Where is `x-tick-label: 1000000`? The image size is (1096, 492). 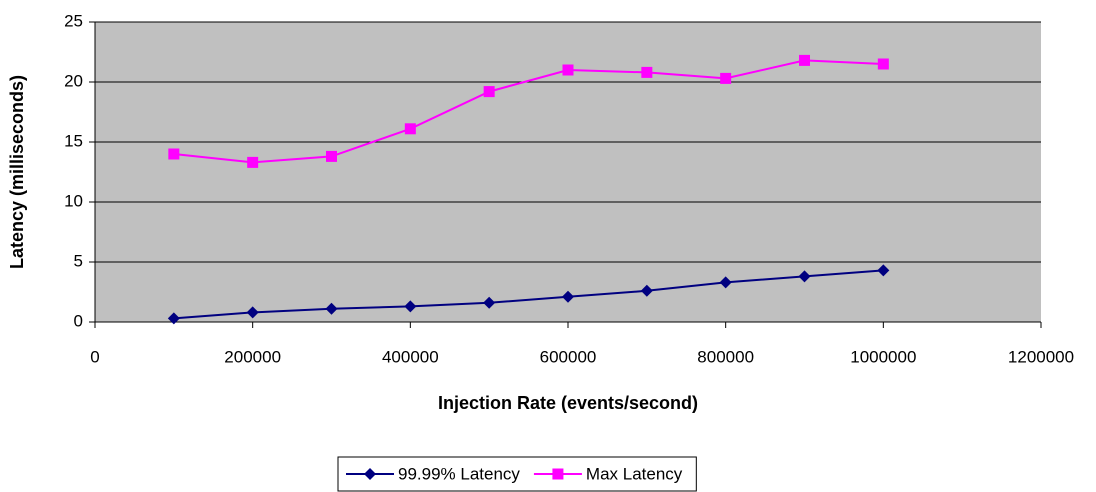
x-tick-label: 1000000 is located at coordinates (883, 356).